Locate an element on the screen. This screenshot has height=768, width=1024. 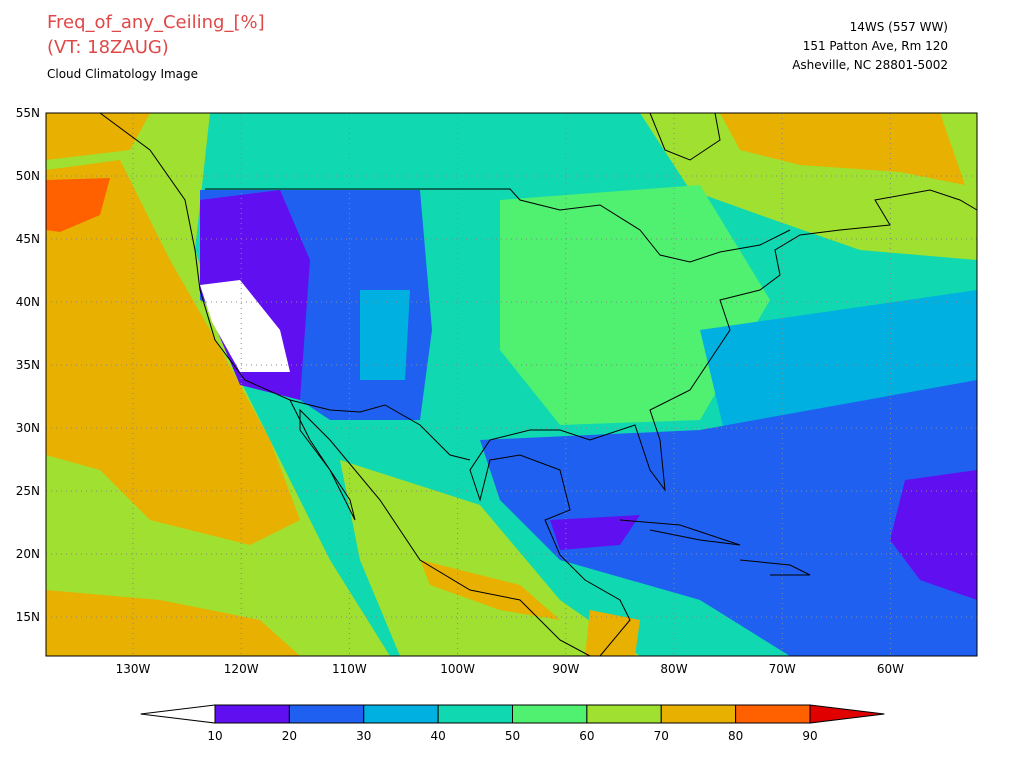
lon-label: 120W is located at coordinates (241, 669).